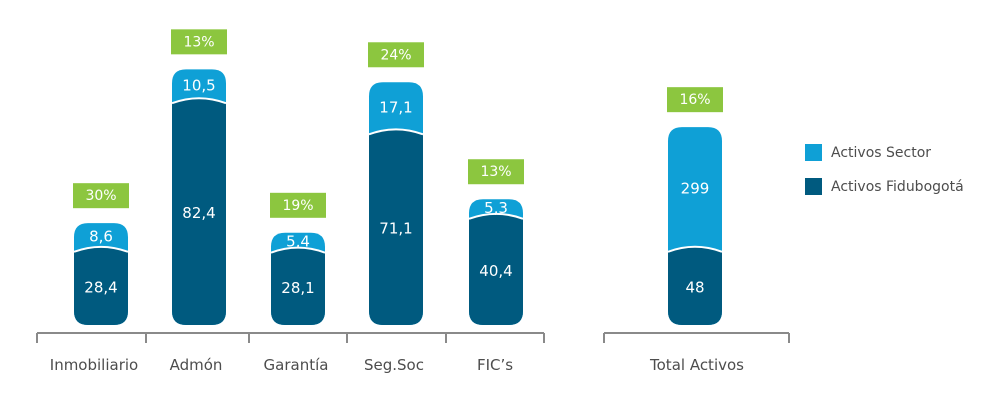 The height and width of the screenshot is (400, 1000). What do you see at coordinates (696, 365) in the screenshot?
I see `category-label-5: Total Activos` at bounding box center [696, 365].